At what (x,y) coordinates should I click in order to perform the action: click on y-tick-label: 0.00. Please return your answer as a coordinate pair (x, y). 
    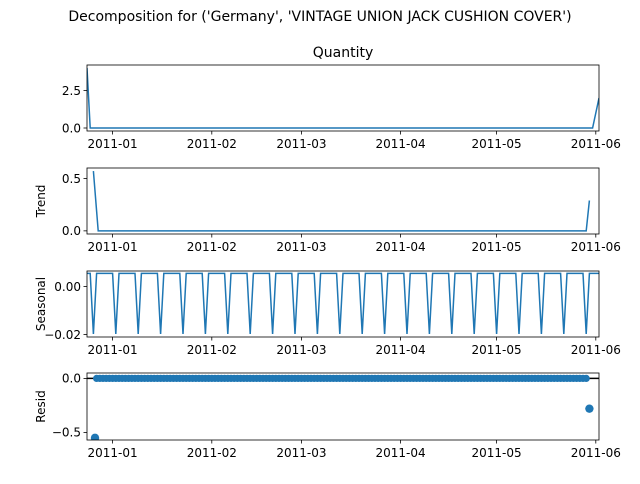
    Looking at the image, I should click on (67, 287).